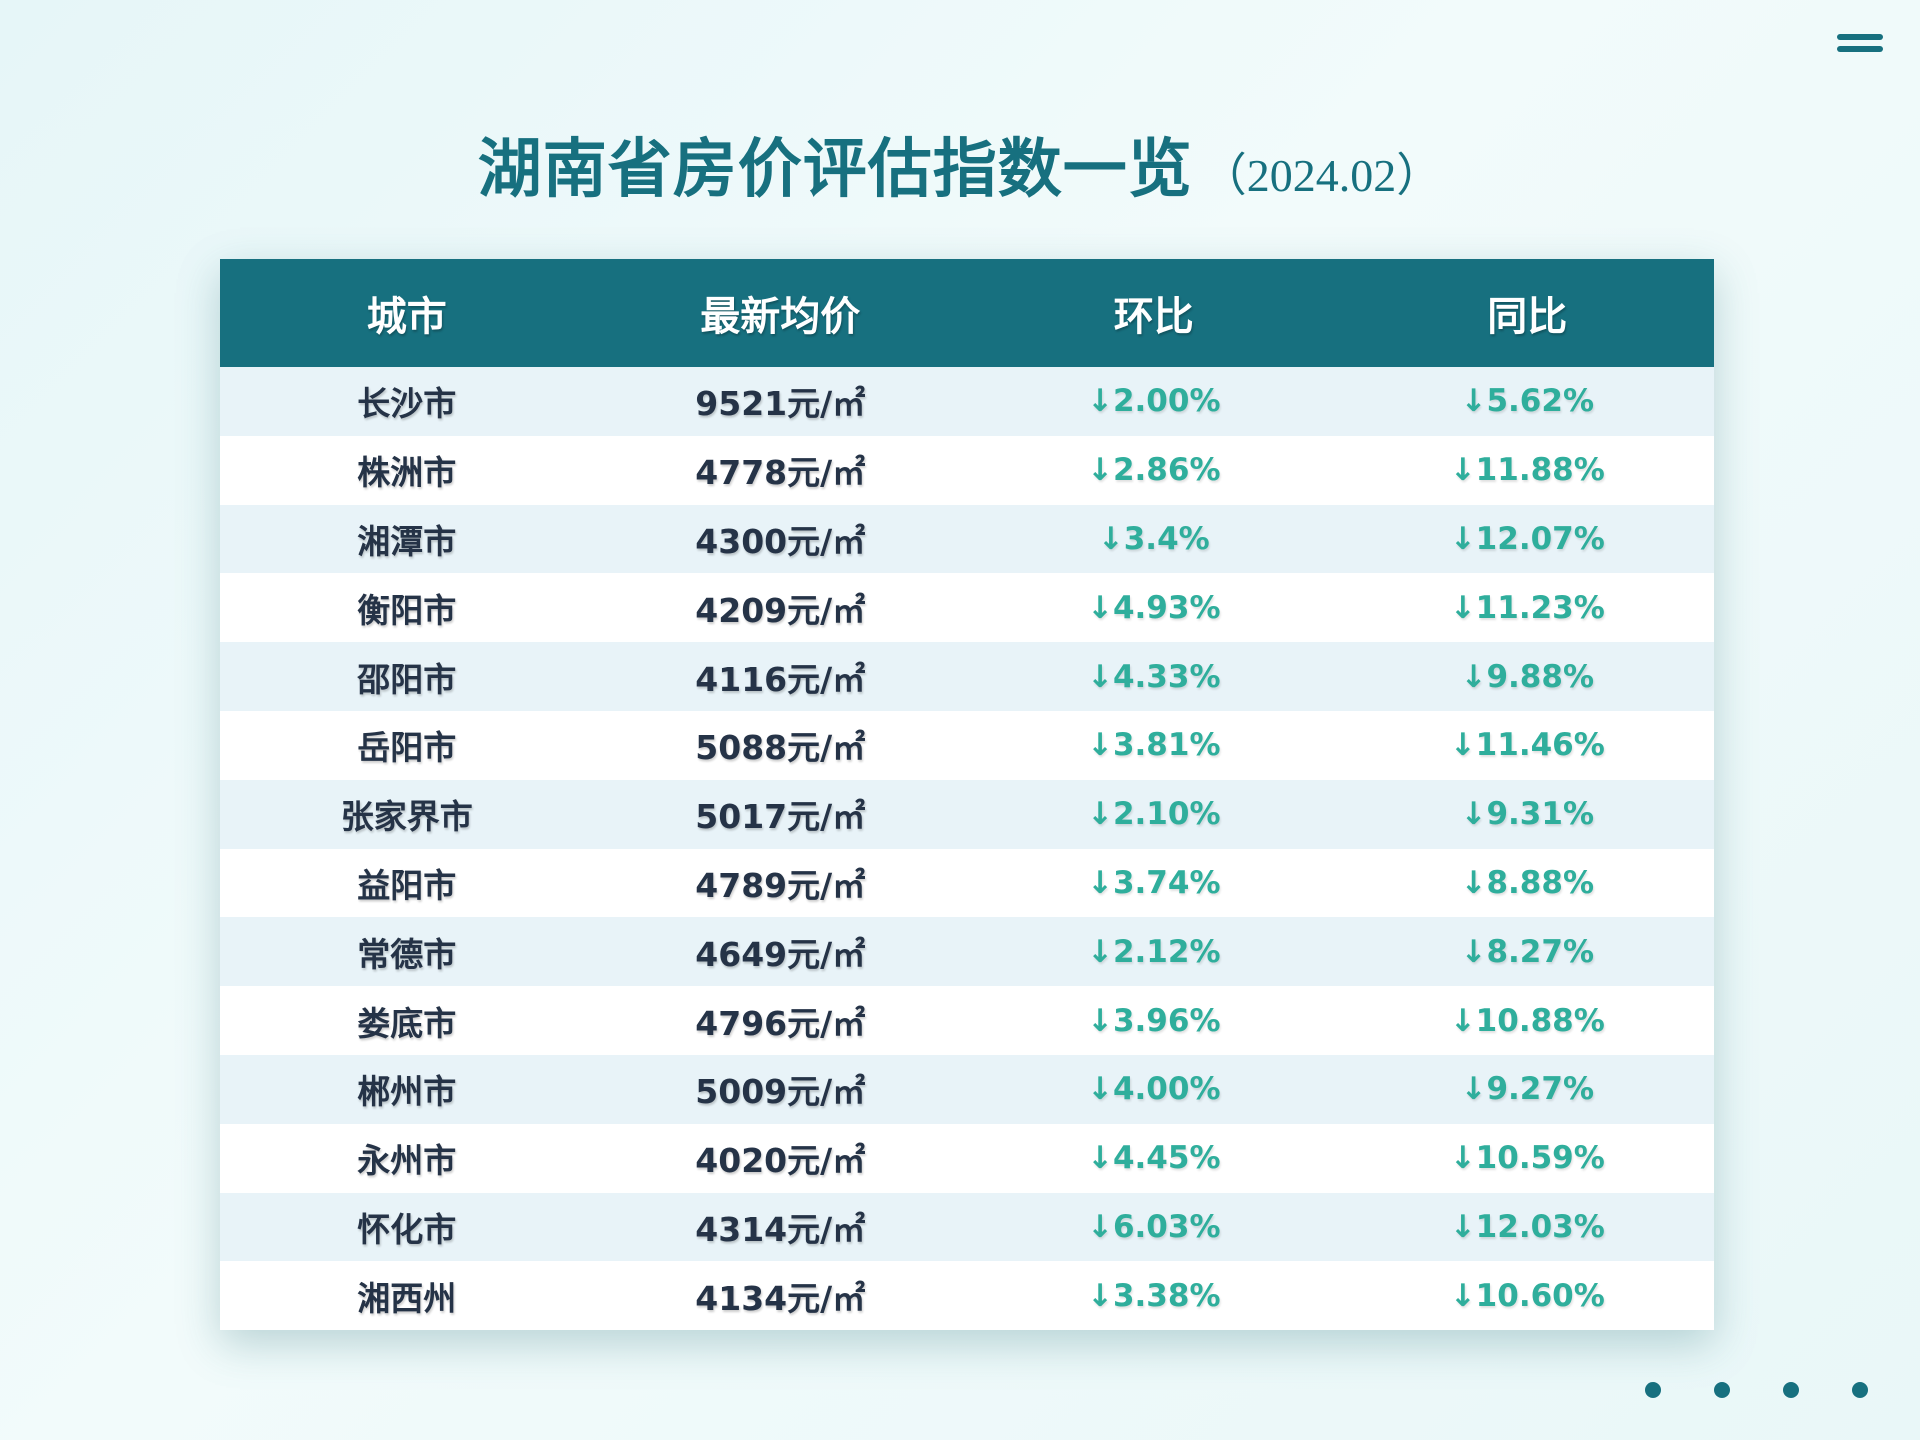 The width and height of the screenshot is (1920, 1440). I want to click on page-title-date: （2024.02）, so click(1321, 175).